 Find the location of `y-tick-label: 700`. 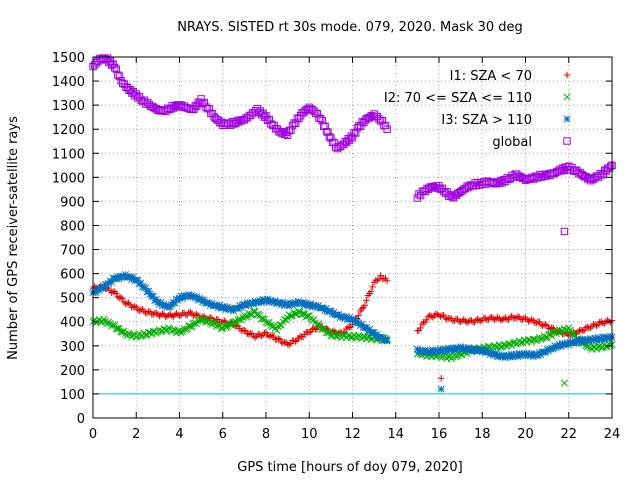

y-tick-label: 700 is located at coordinates (72, 251).